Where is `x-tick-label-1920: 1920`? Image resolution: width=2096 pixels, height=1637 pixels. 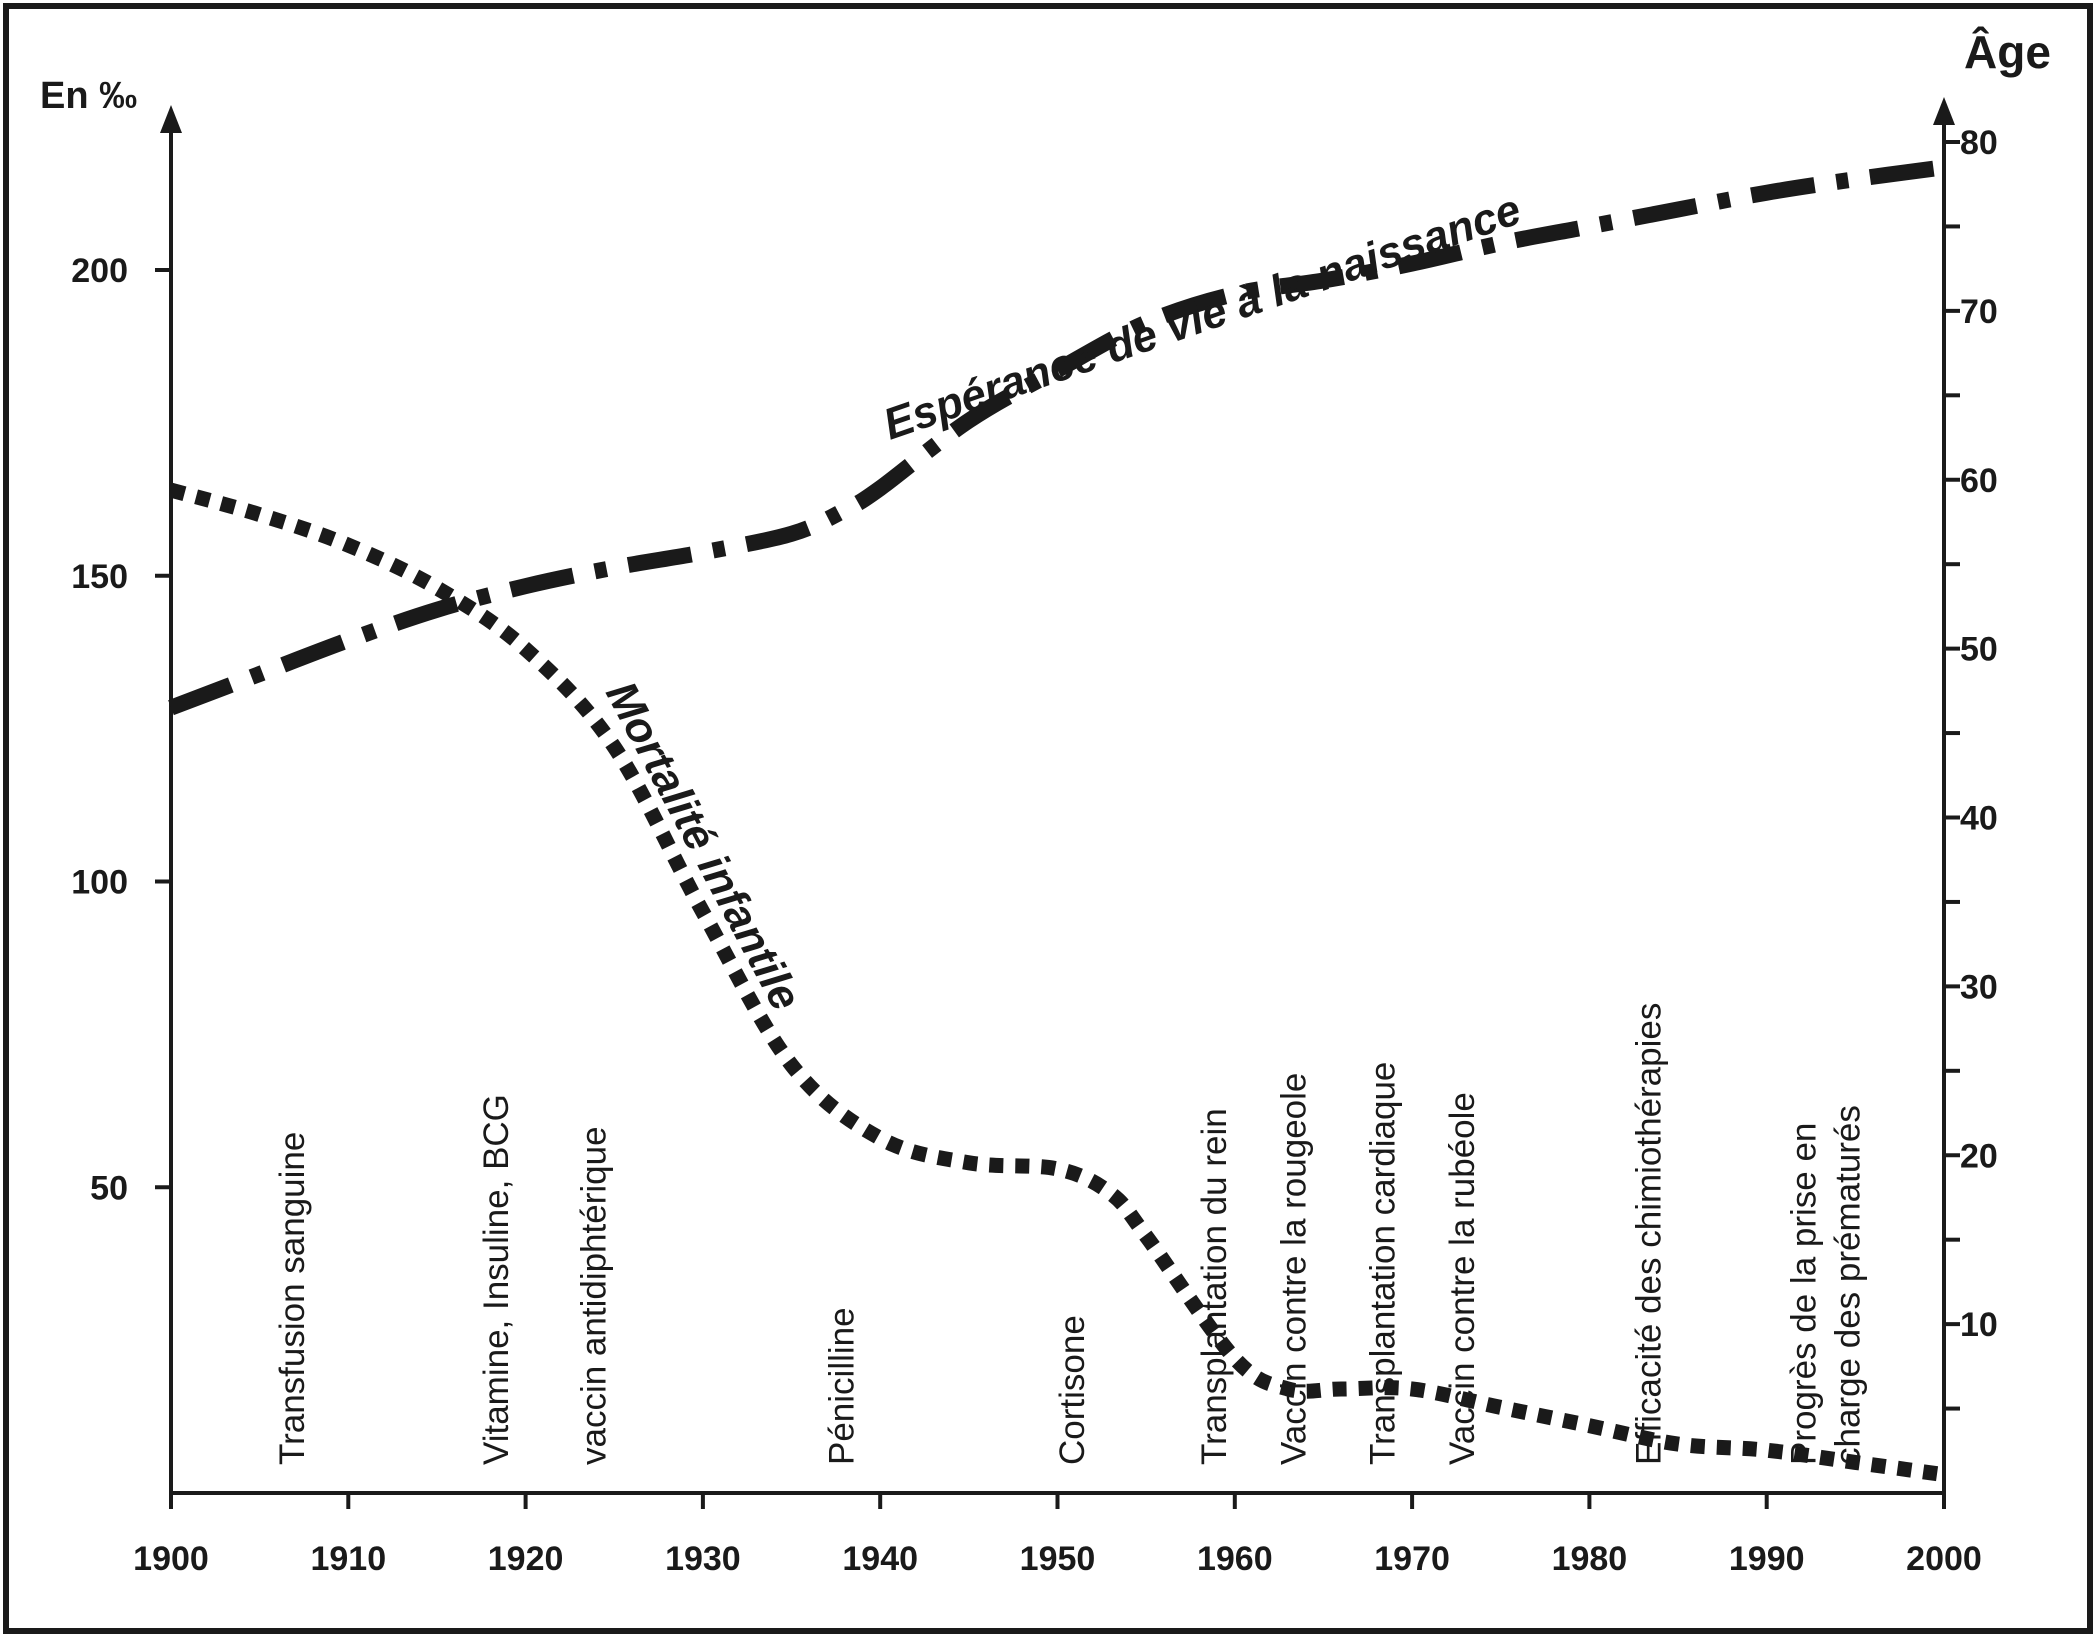
x-tick-label-1920: 1920 is located at coordinates (526, 1559).